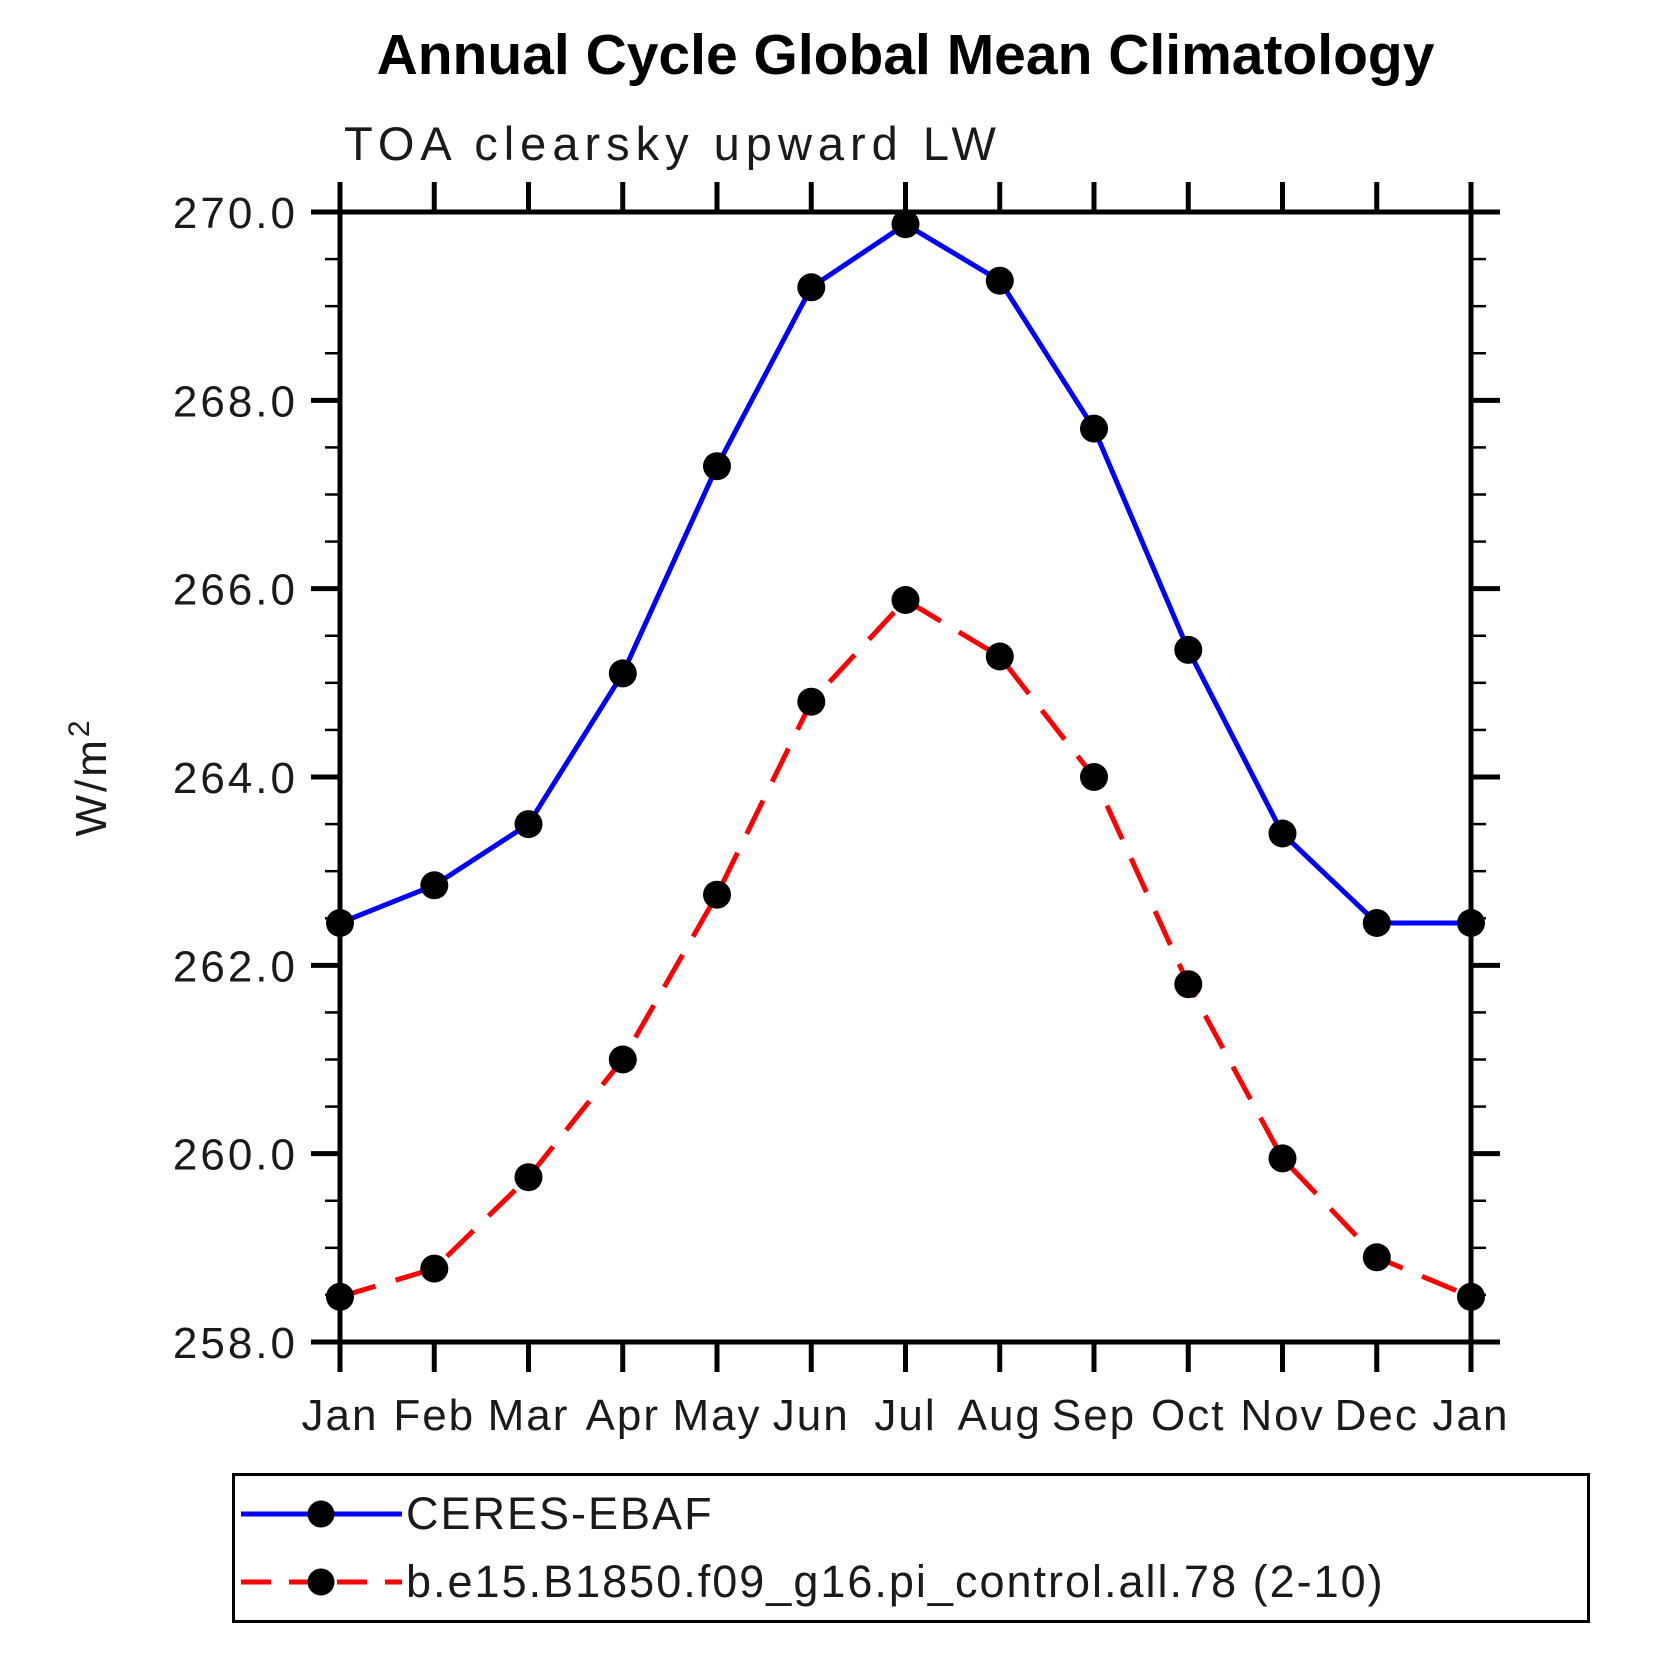  Describe the element at coordinates (1377, 1415) in the screenshot. I see `month-label: Dec` at that location.